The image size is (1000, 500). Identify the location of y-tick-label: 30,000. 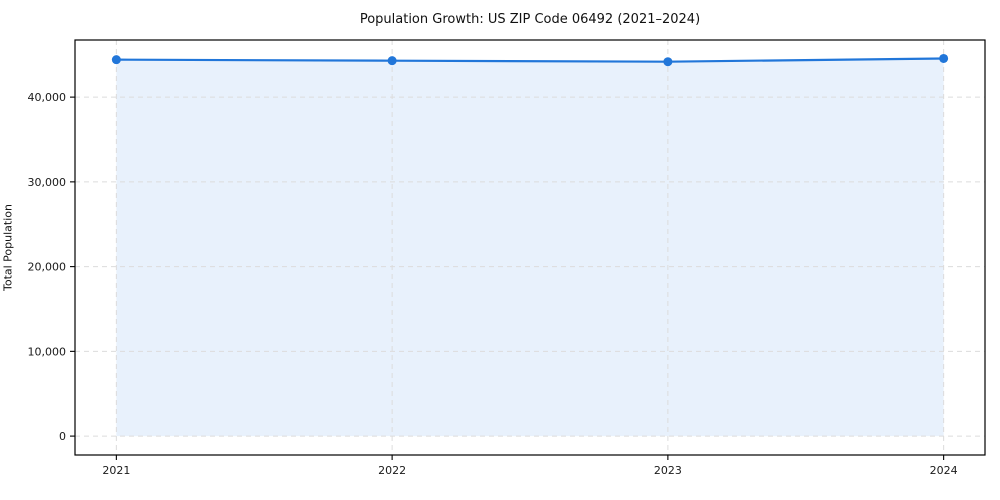
(47, 182).